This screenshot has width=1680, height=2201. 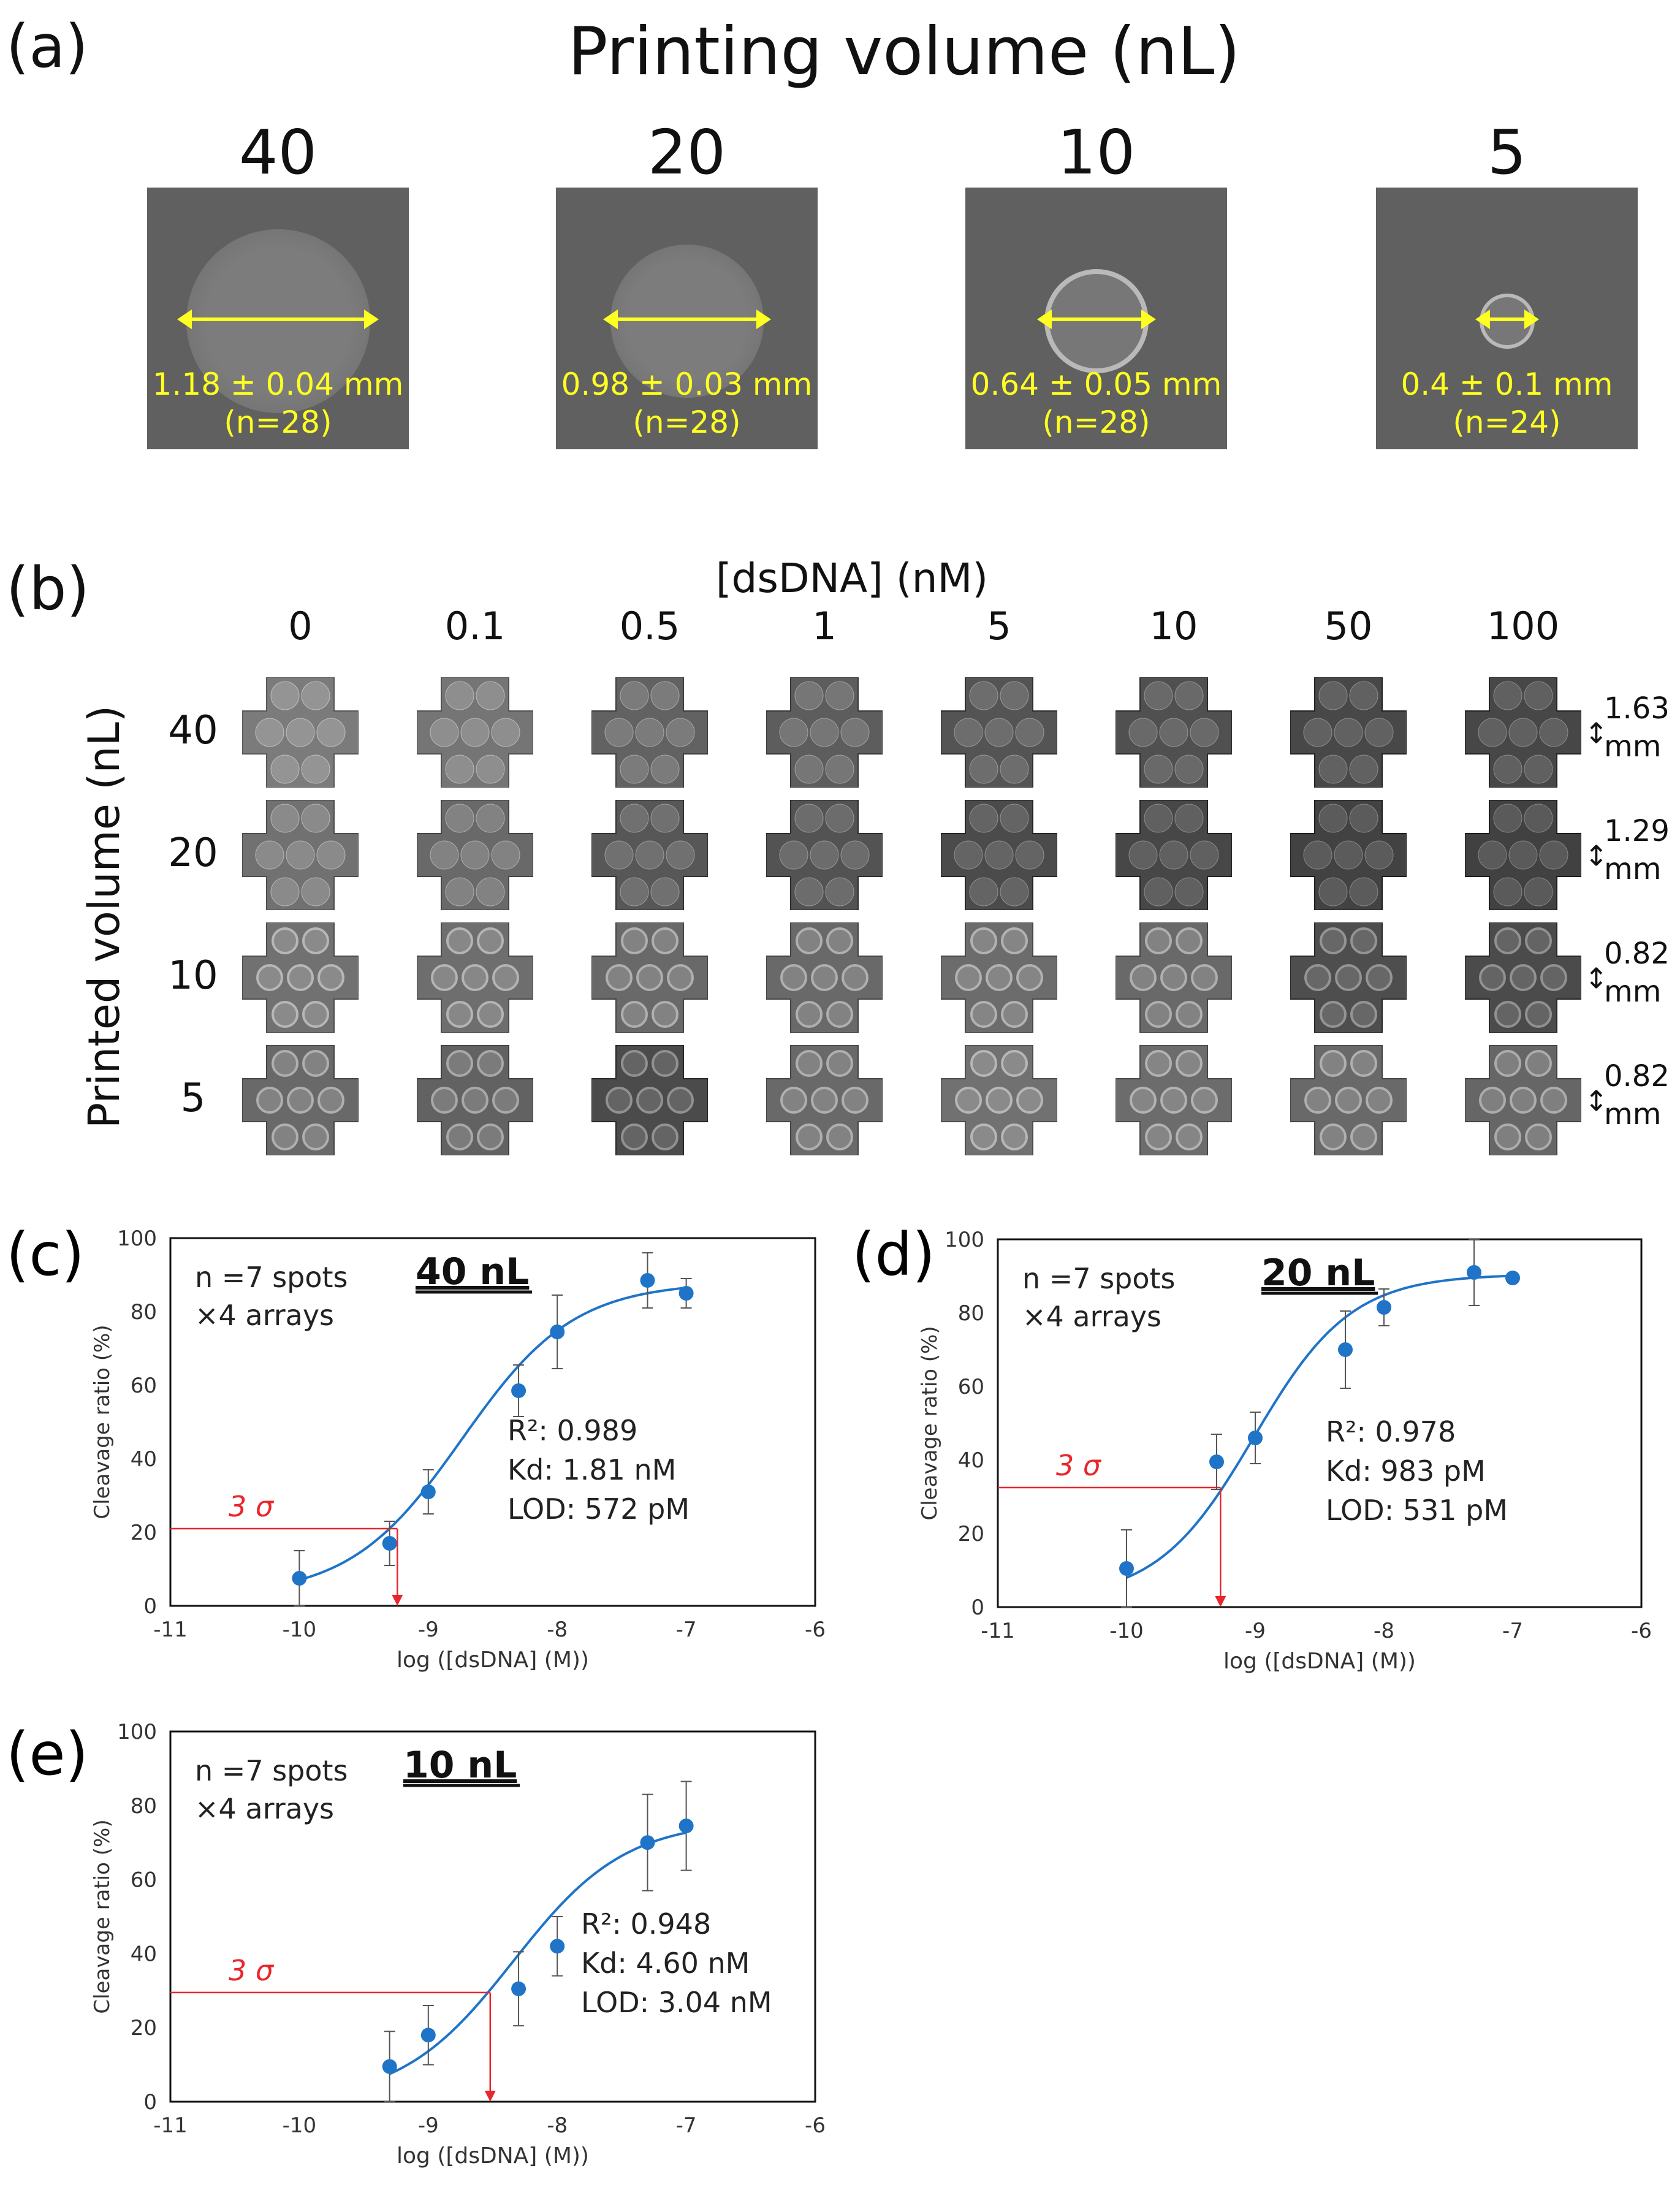 What do you see at coordinates (472, 1271) in the screenshot?
I see `chart-title: 40 nL` at bounding box center [472, 1271].